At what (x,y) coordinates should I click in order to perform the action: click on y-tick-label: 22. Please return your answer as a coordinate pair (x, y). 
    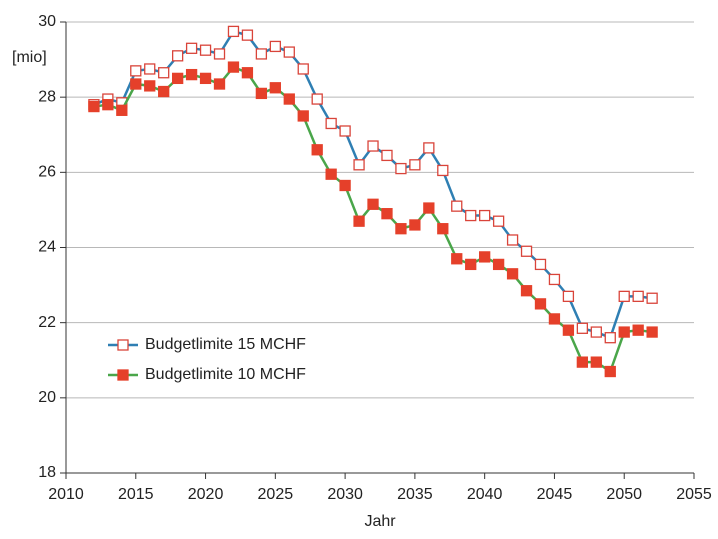
    Looking at the image, I should click on (47, 322).